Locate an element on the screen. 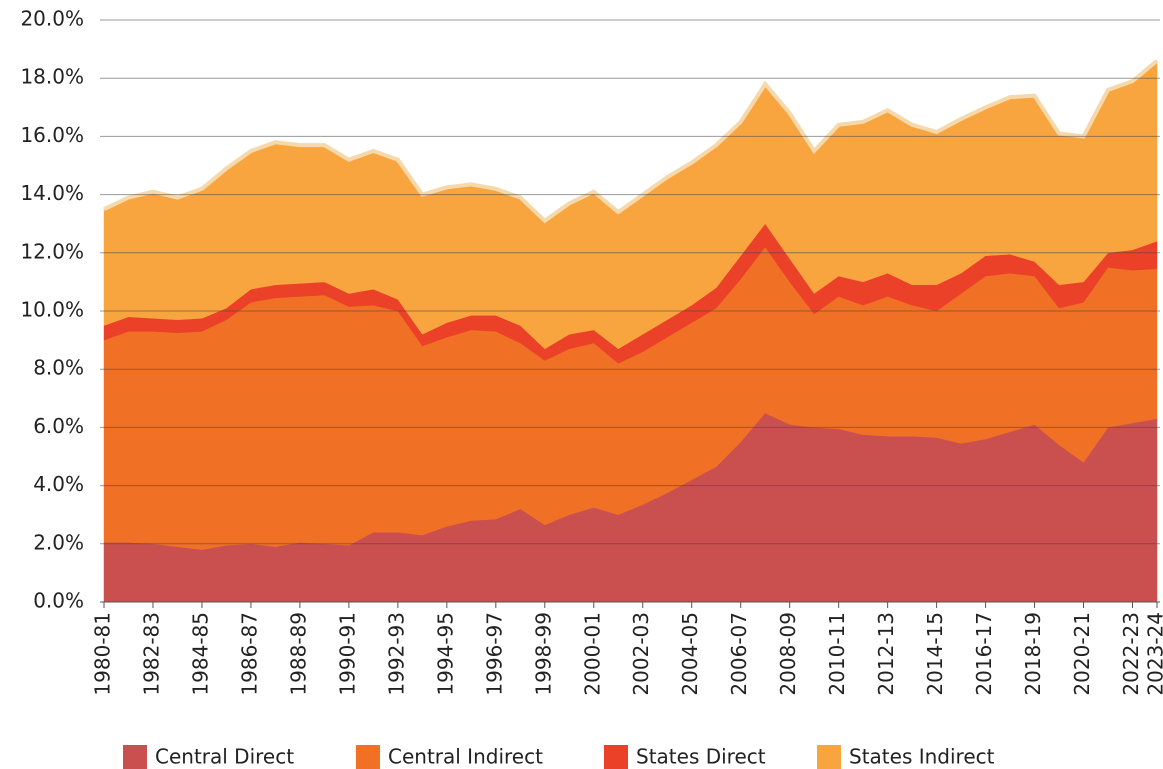 Image resolution: width=1163 pixels, height=769 pixels. x-tick-label: 1992-93 is located at coordinates (396, 654).